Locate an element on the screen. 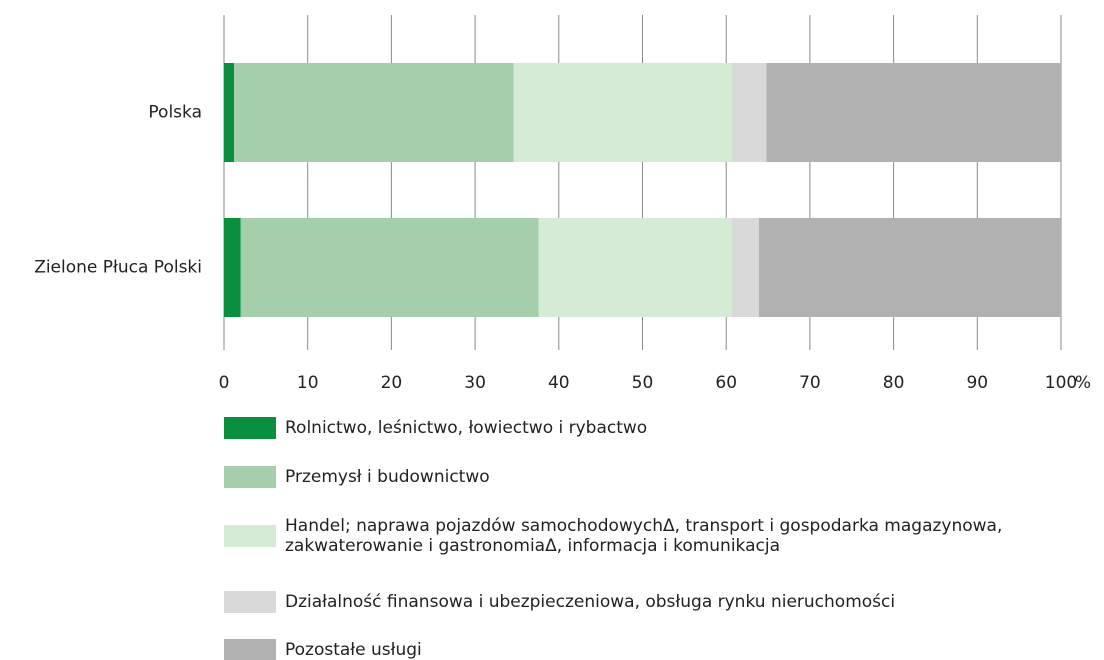 The image size is (1104, 660). legend-label: Przemysł i budownictwo is located at coordinates (387, 477).